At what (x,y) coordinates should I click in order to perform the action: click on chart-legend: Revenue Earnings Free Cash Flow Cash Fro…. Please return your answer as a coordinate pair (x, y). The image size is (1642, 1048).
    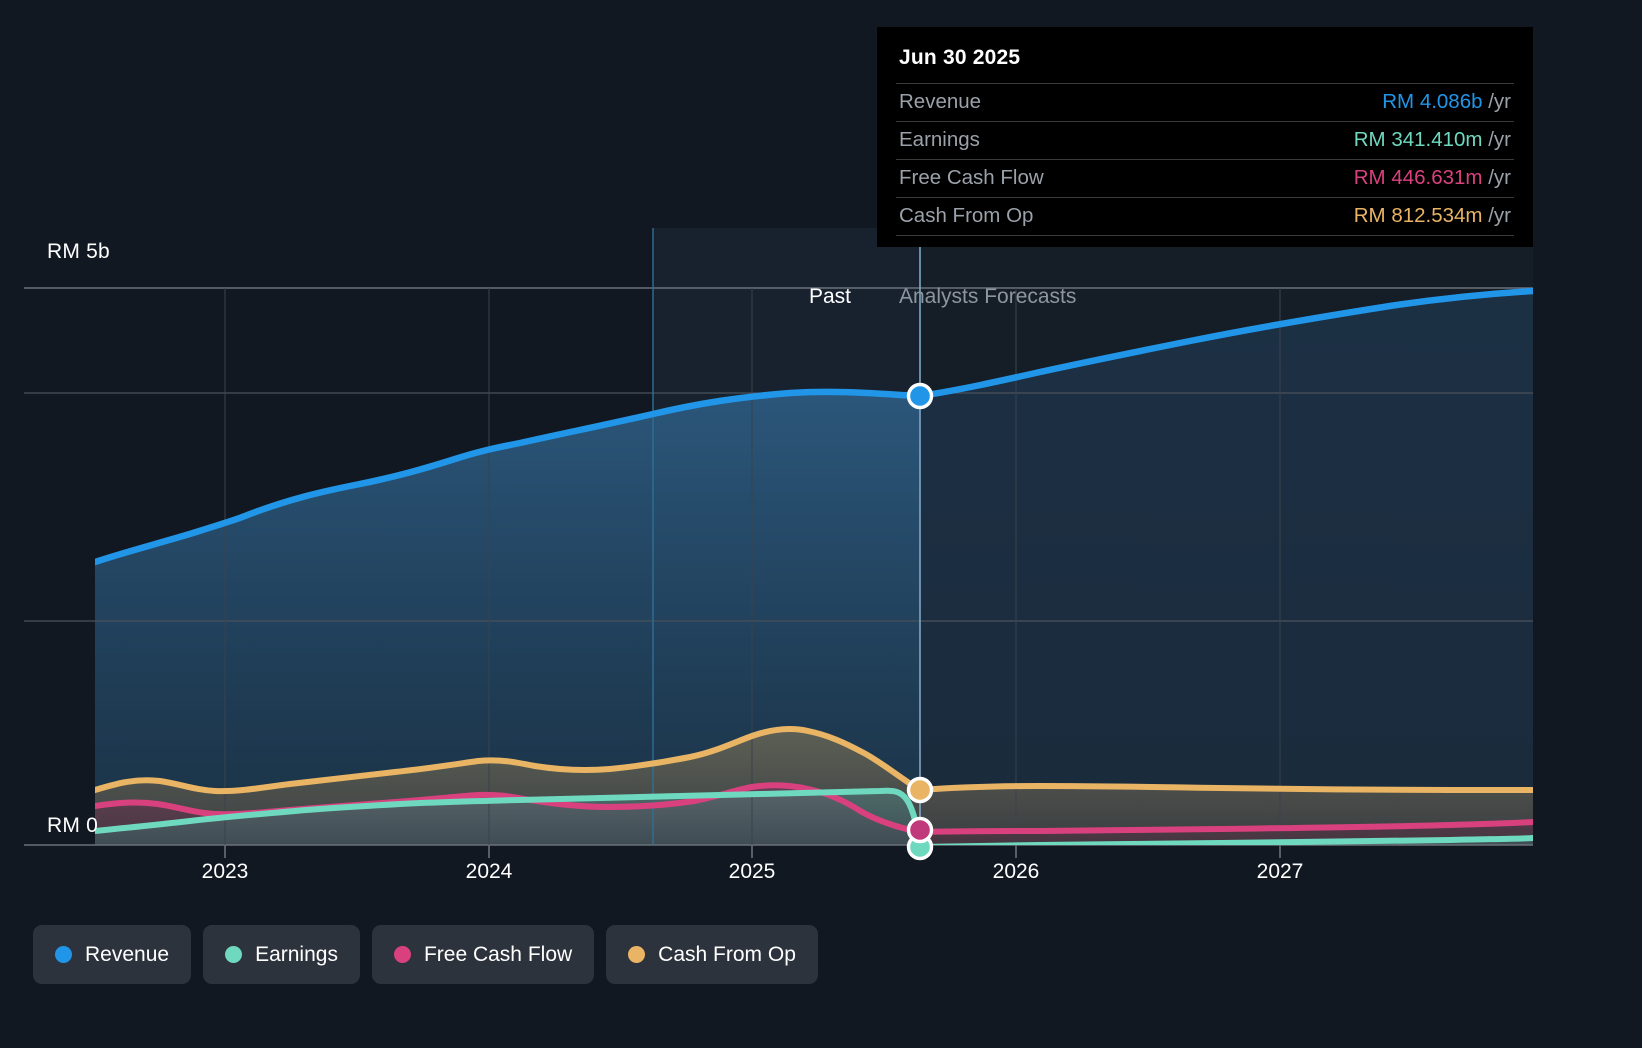
    Looking at the image, I should click on (425, 954).